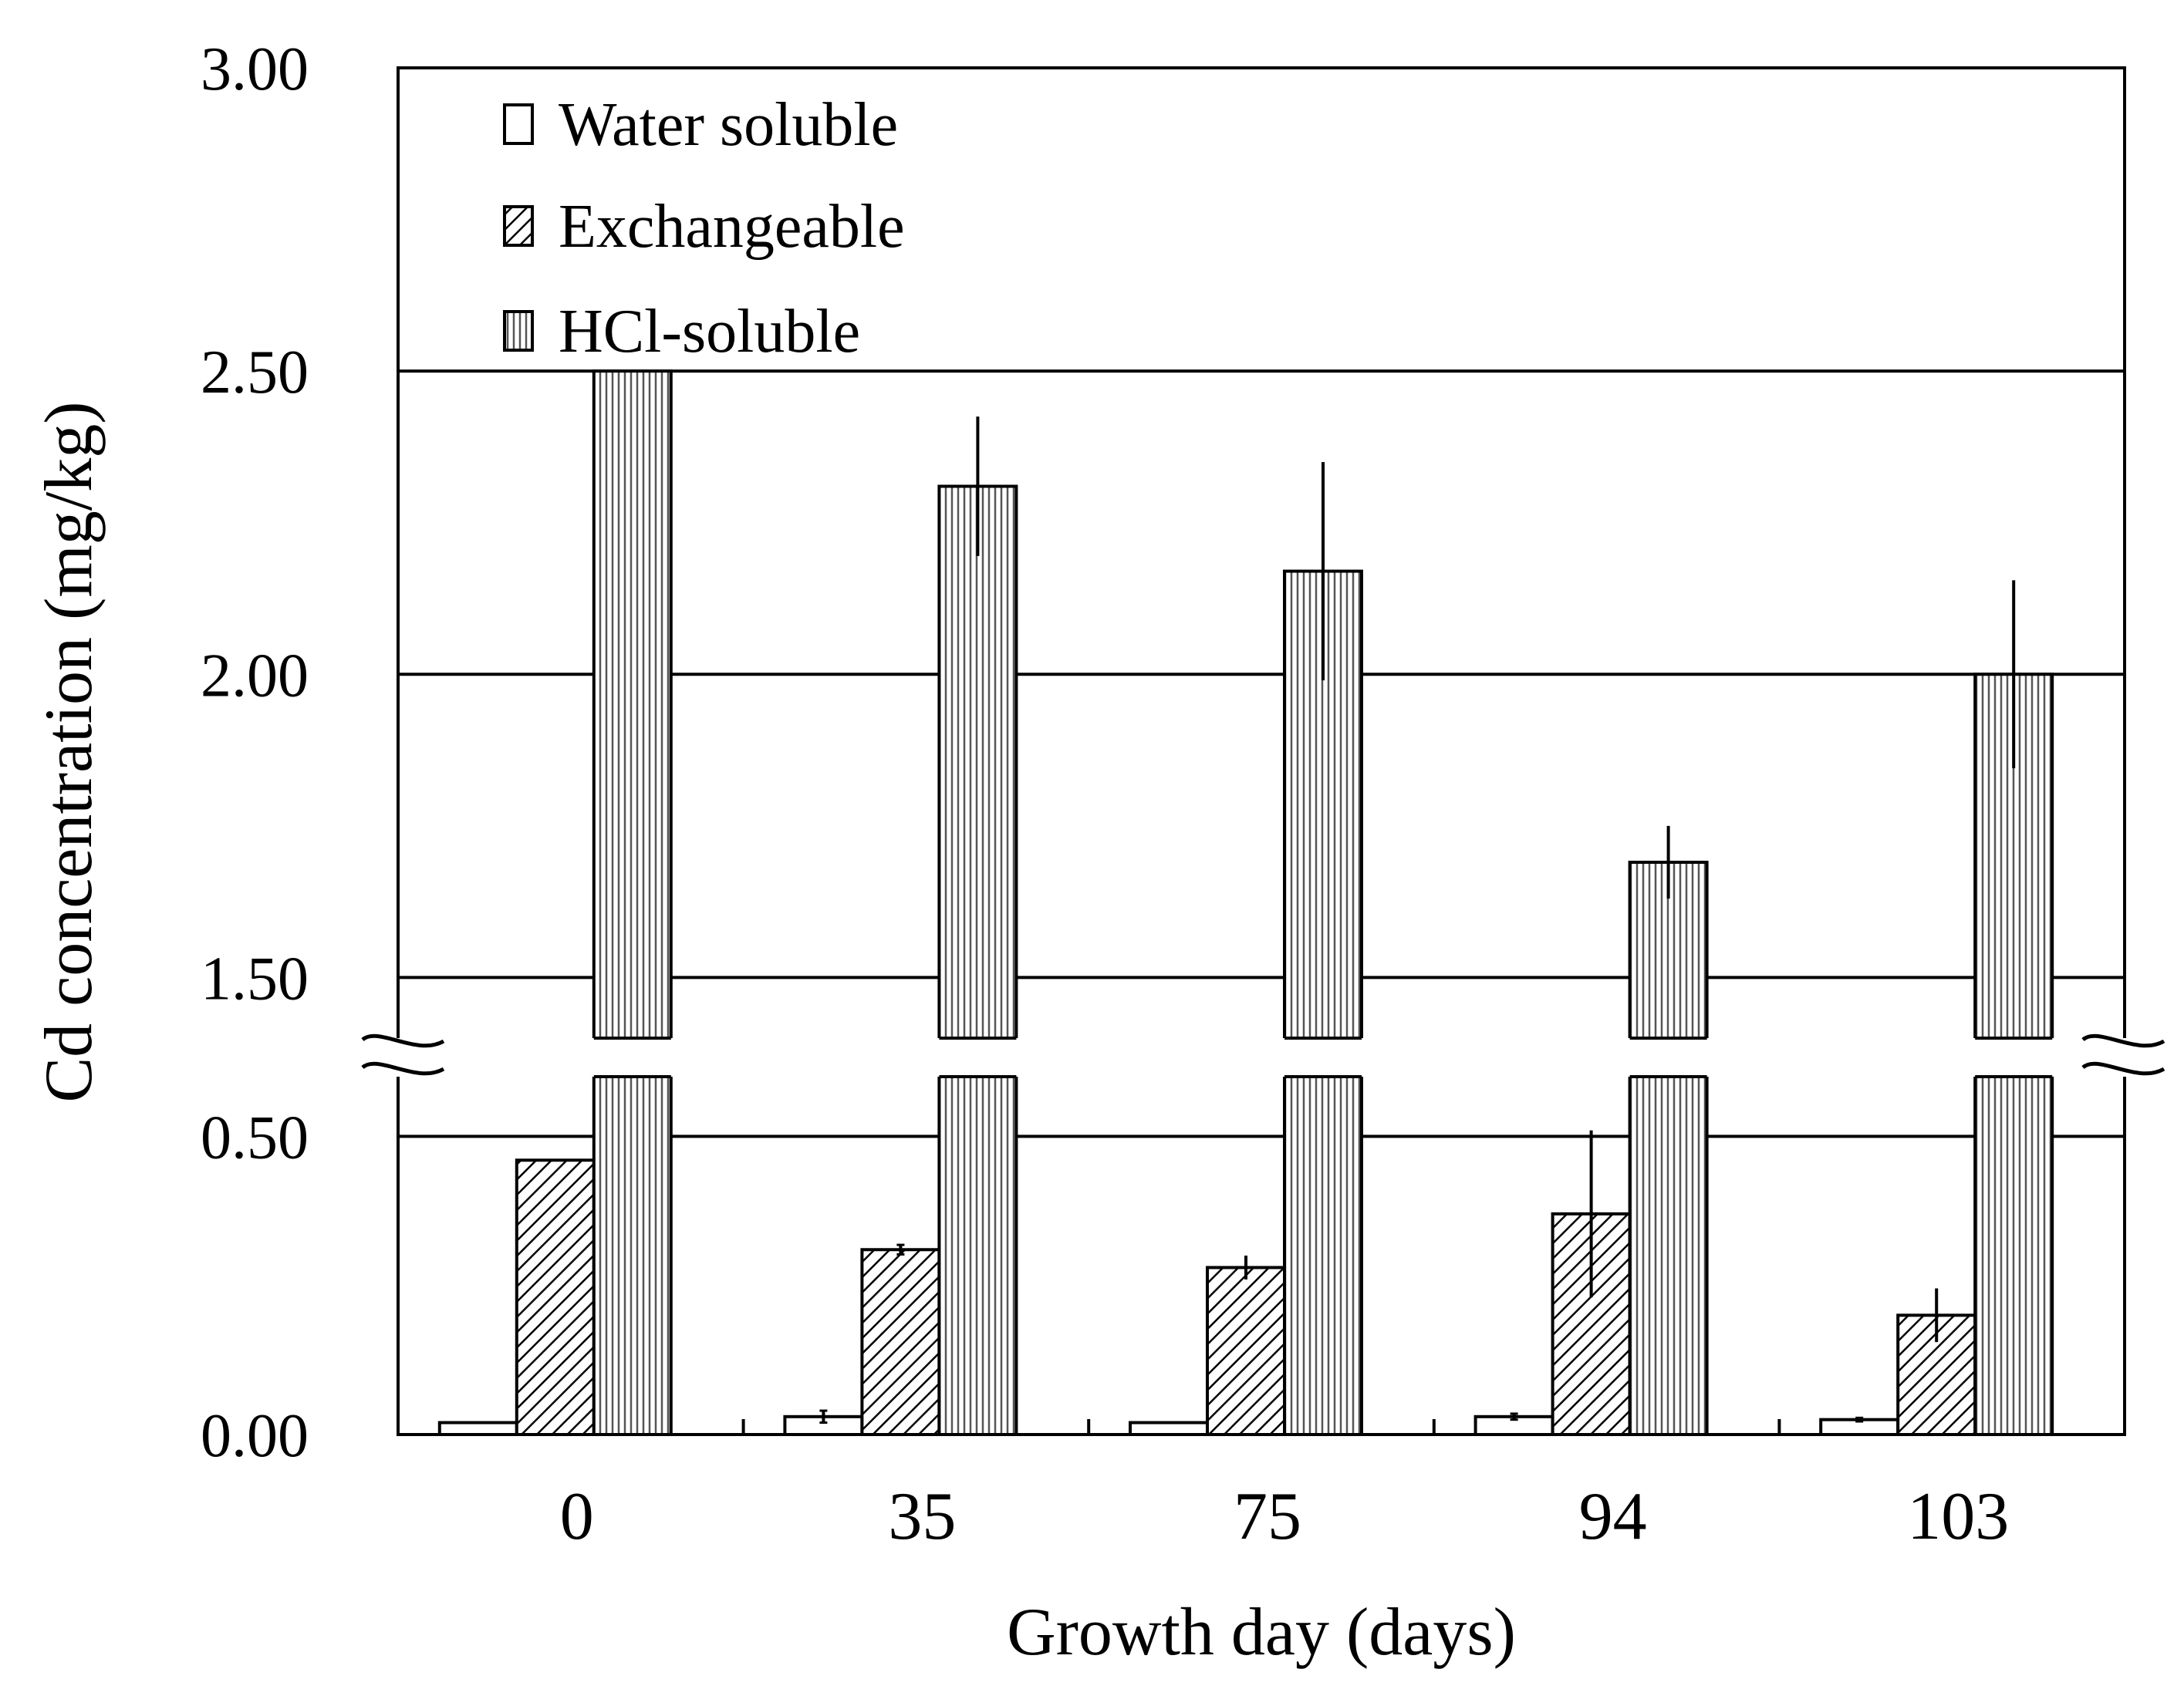  I want to click on x-tick-label: 0, so click(577, 1516).